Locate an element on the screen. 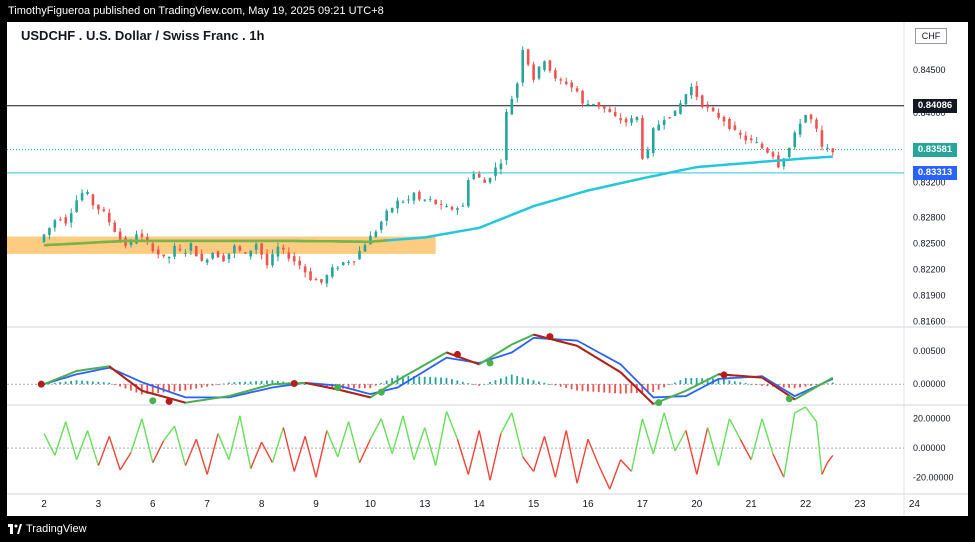 The width and height of the screenshot is (975, 542). x-tick-label: 9 is located at coordinates (316, 504).